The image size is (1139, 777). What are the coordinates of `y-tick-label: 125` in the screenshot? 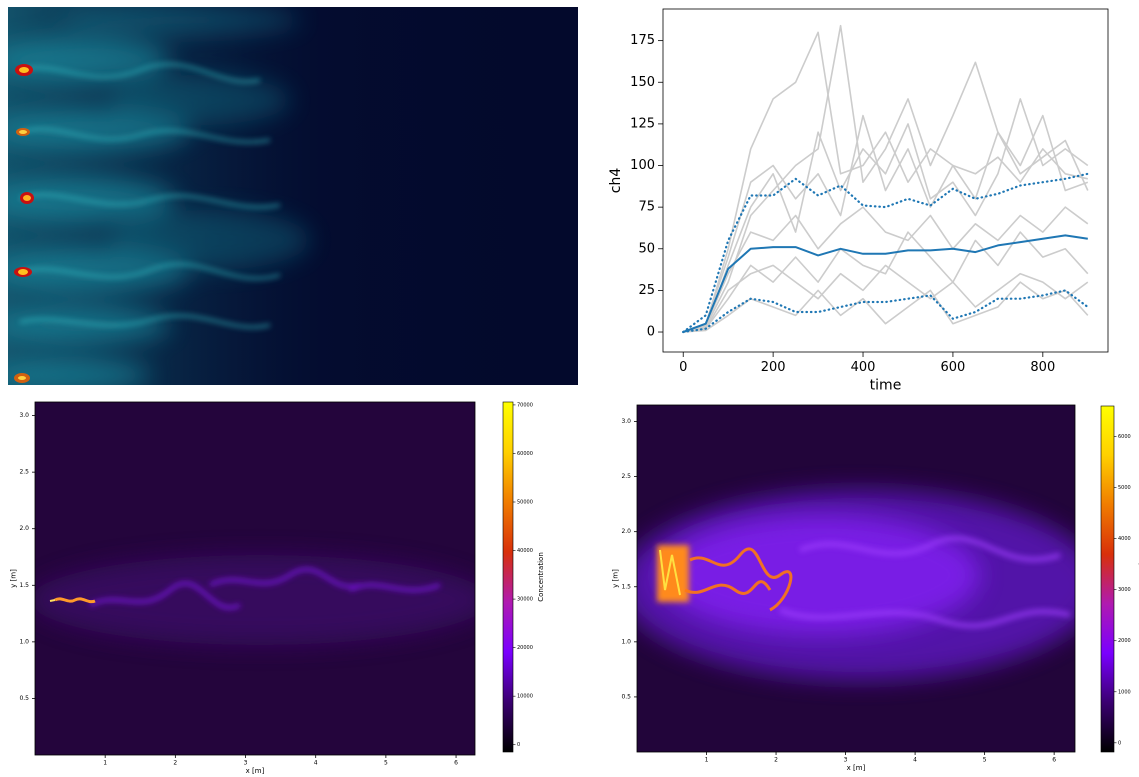 It's located at (642, 123).